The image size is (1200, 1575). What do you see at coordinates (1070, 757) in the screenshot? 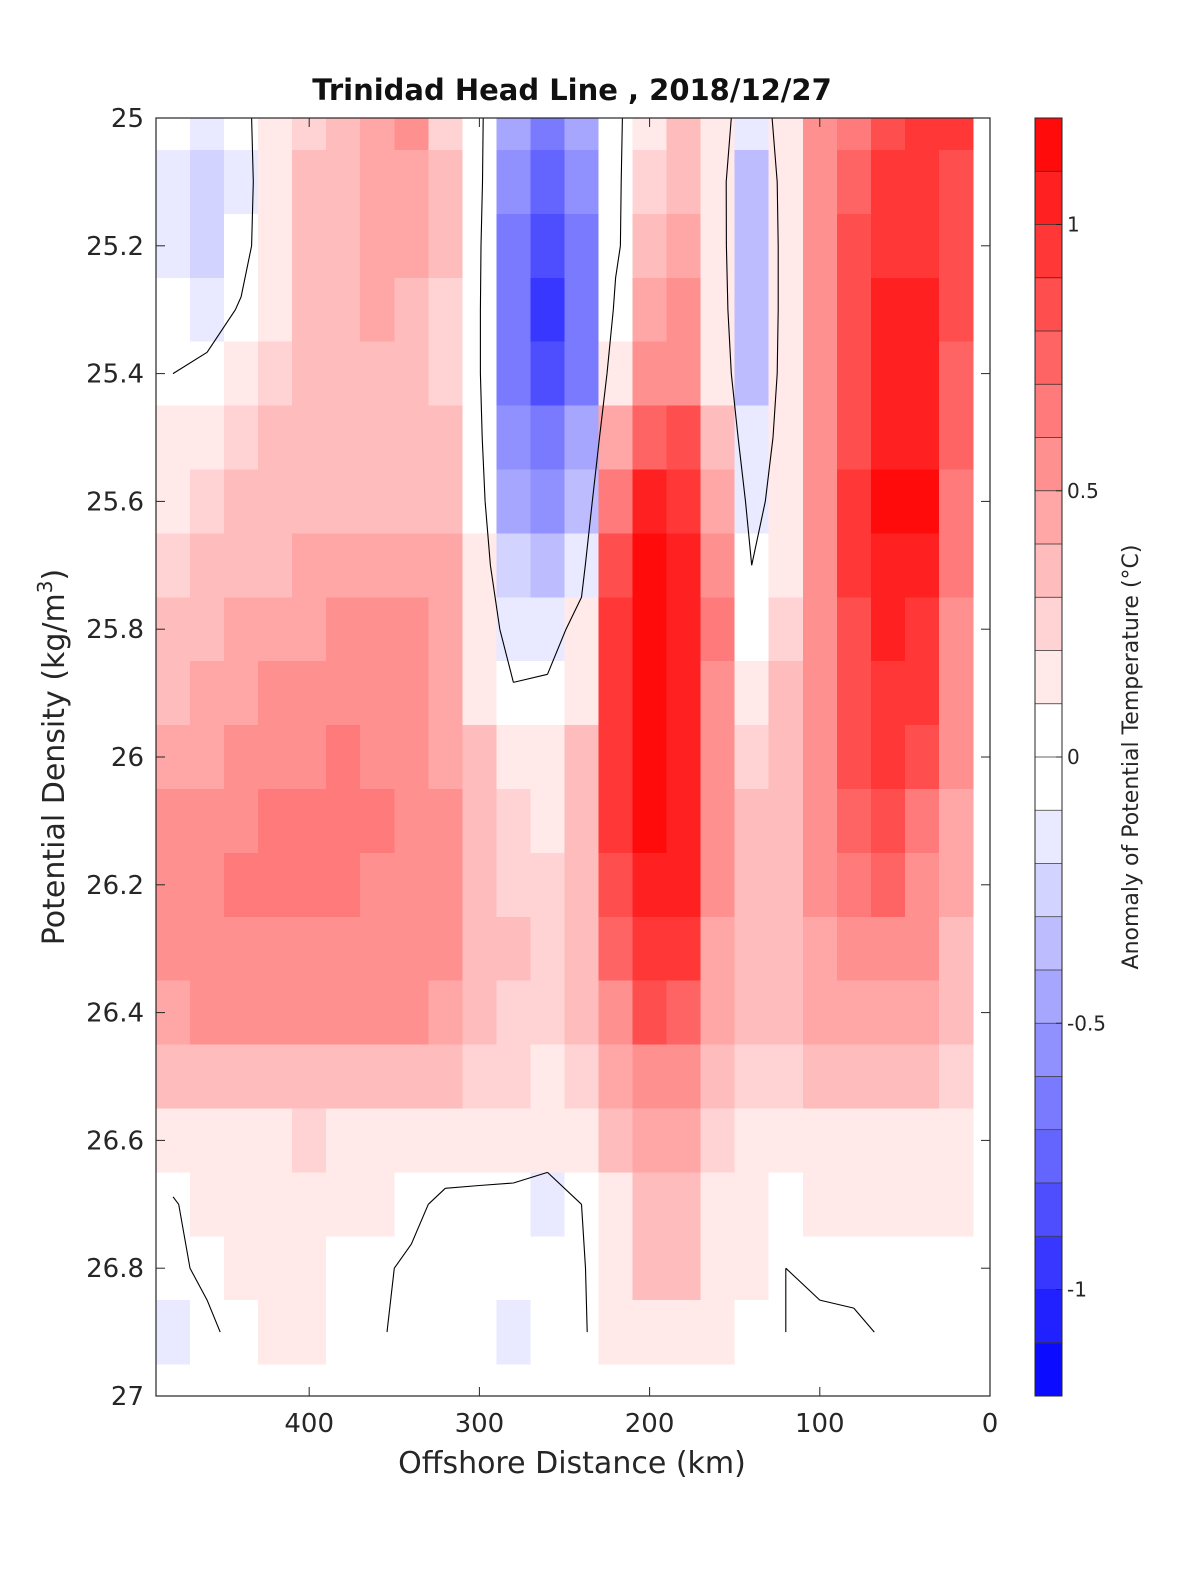
I see `colorbar: 1 0.5 0 -0.5 -1` at bounding box center [1070, 757].